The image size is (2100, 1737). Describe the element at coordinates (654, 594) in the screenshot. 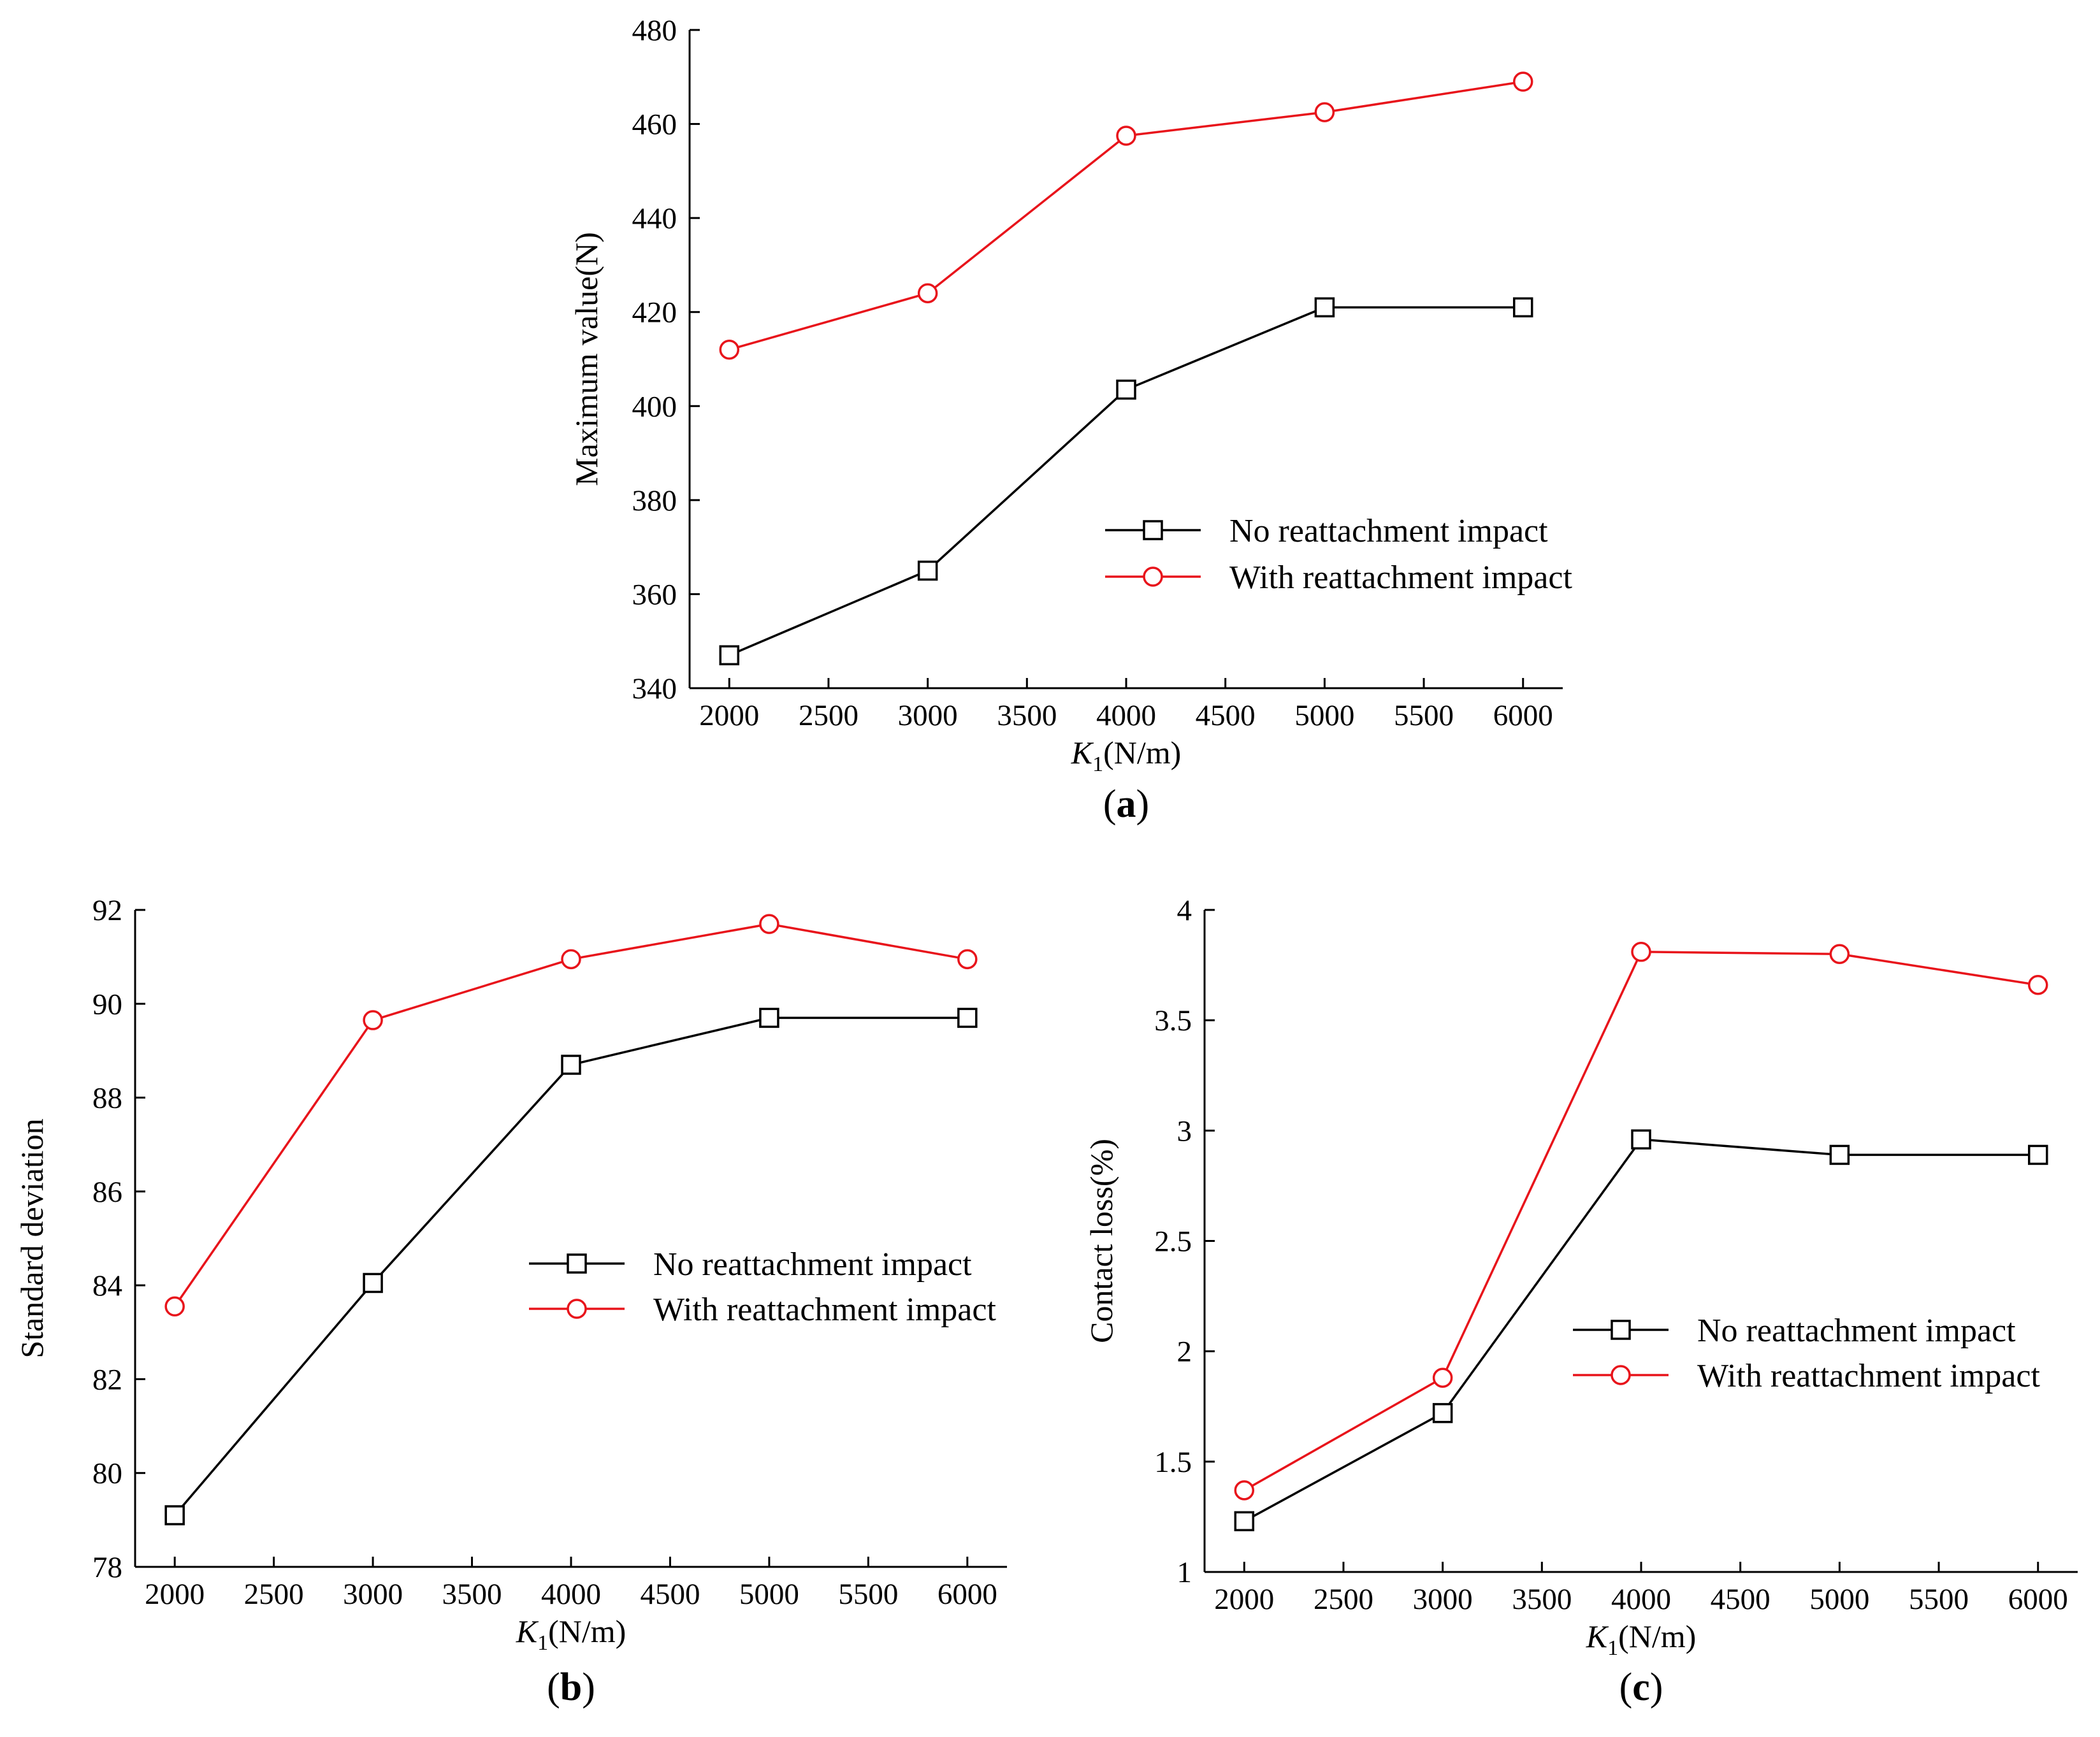

I see `y-tick-label: 360` at that location.